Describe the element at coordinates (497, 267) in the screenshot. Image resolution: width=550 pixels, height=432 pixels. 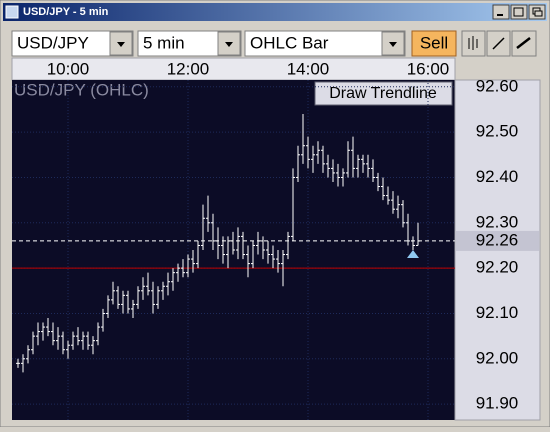
I see `y-tick-label: 92.20` at that location.